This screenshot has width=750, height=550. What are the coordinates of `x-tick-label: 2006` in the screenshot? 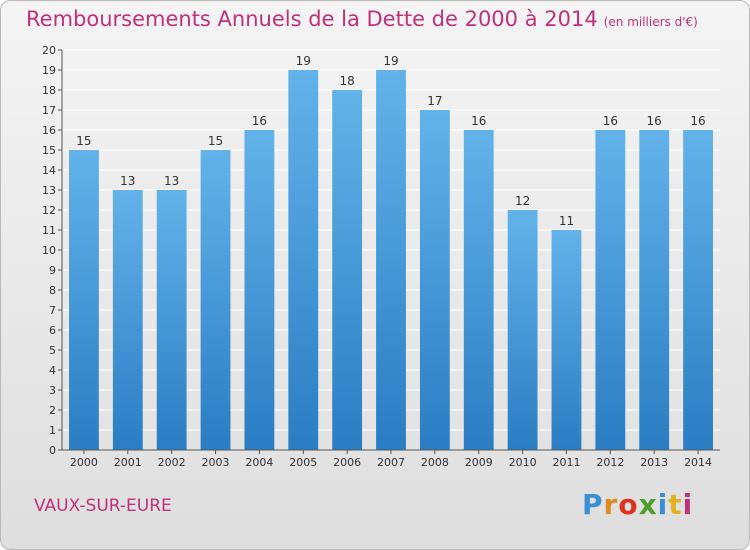 It's located at (347, 462).